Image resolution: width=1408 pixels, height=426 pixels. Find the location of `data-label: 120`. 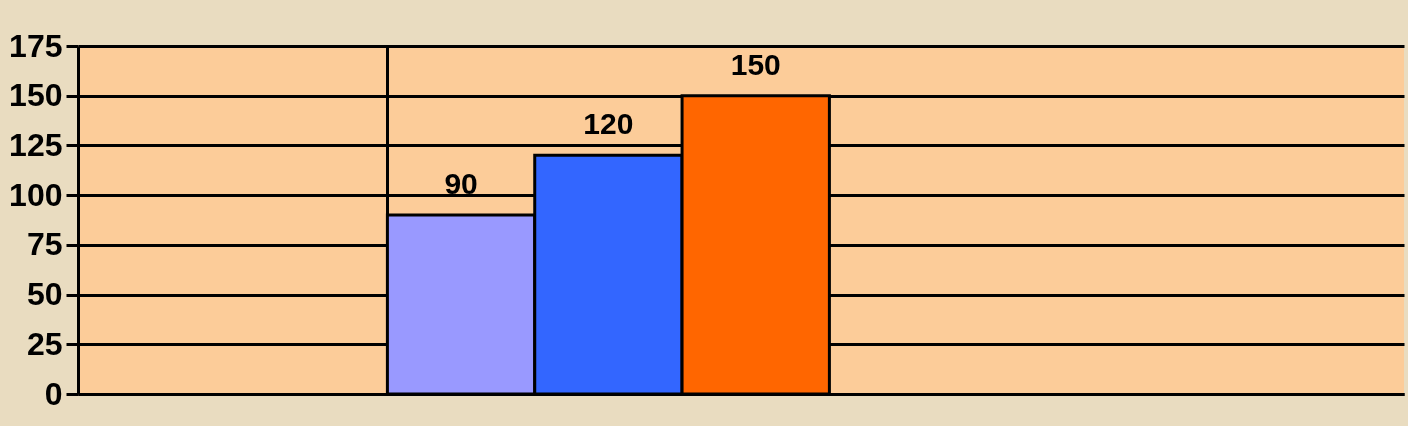

data-label: 120 is located at coordinates (608, 124).